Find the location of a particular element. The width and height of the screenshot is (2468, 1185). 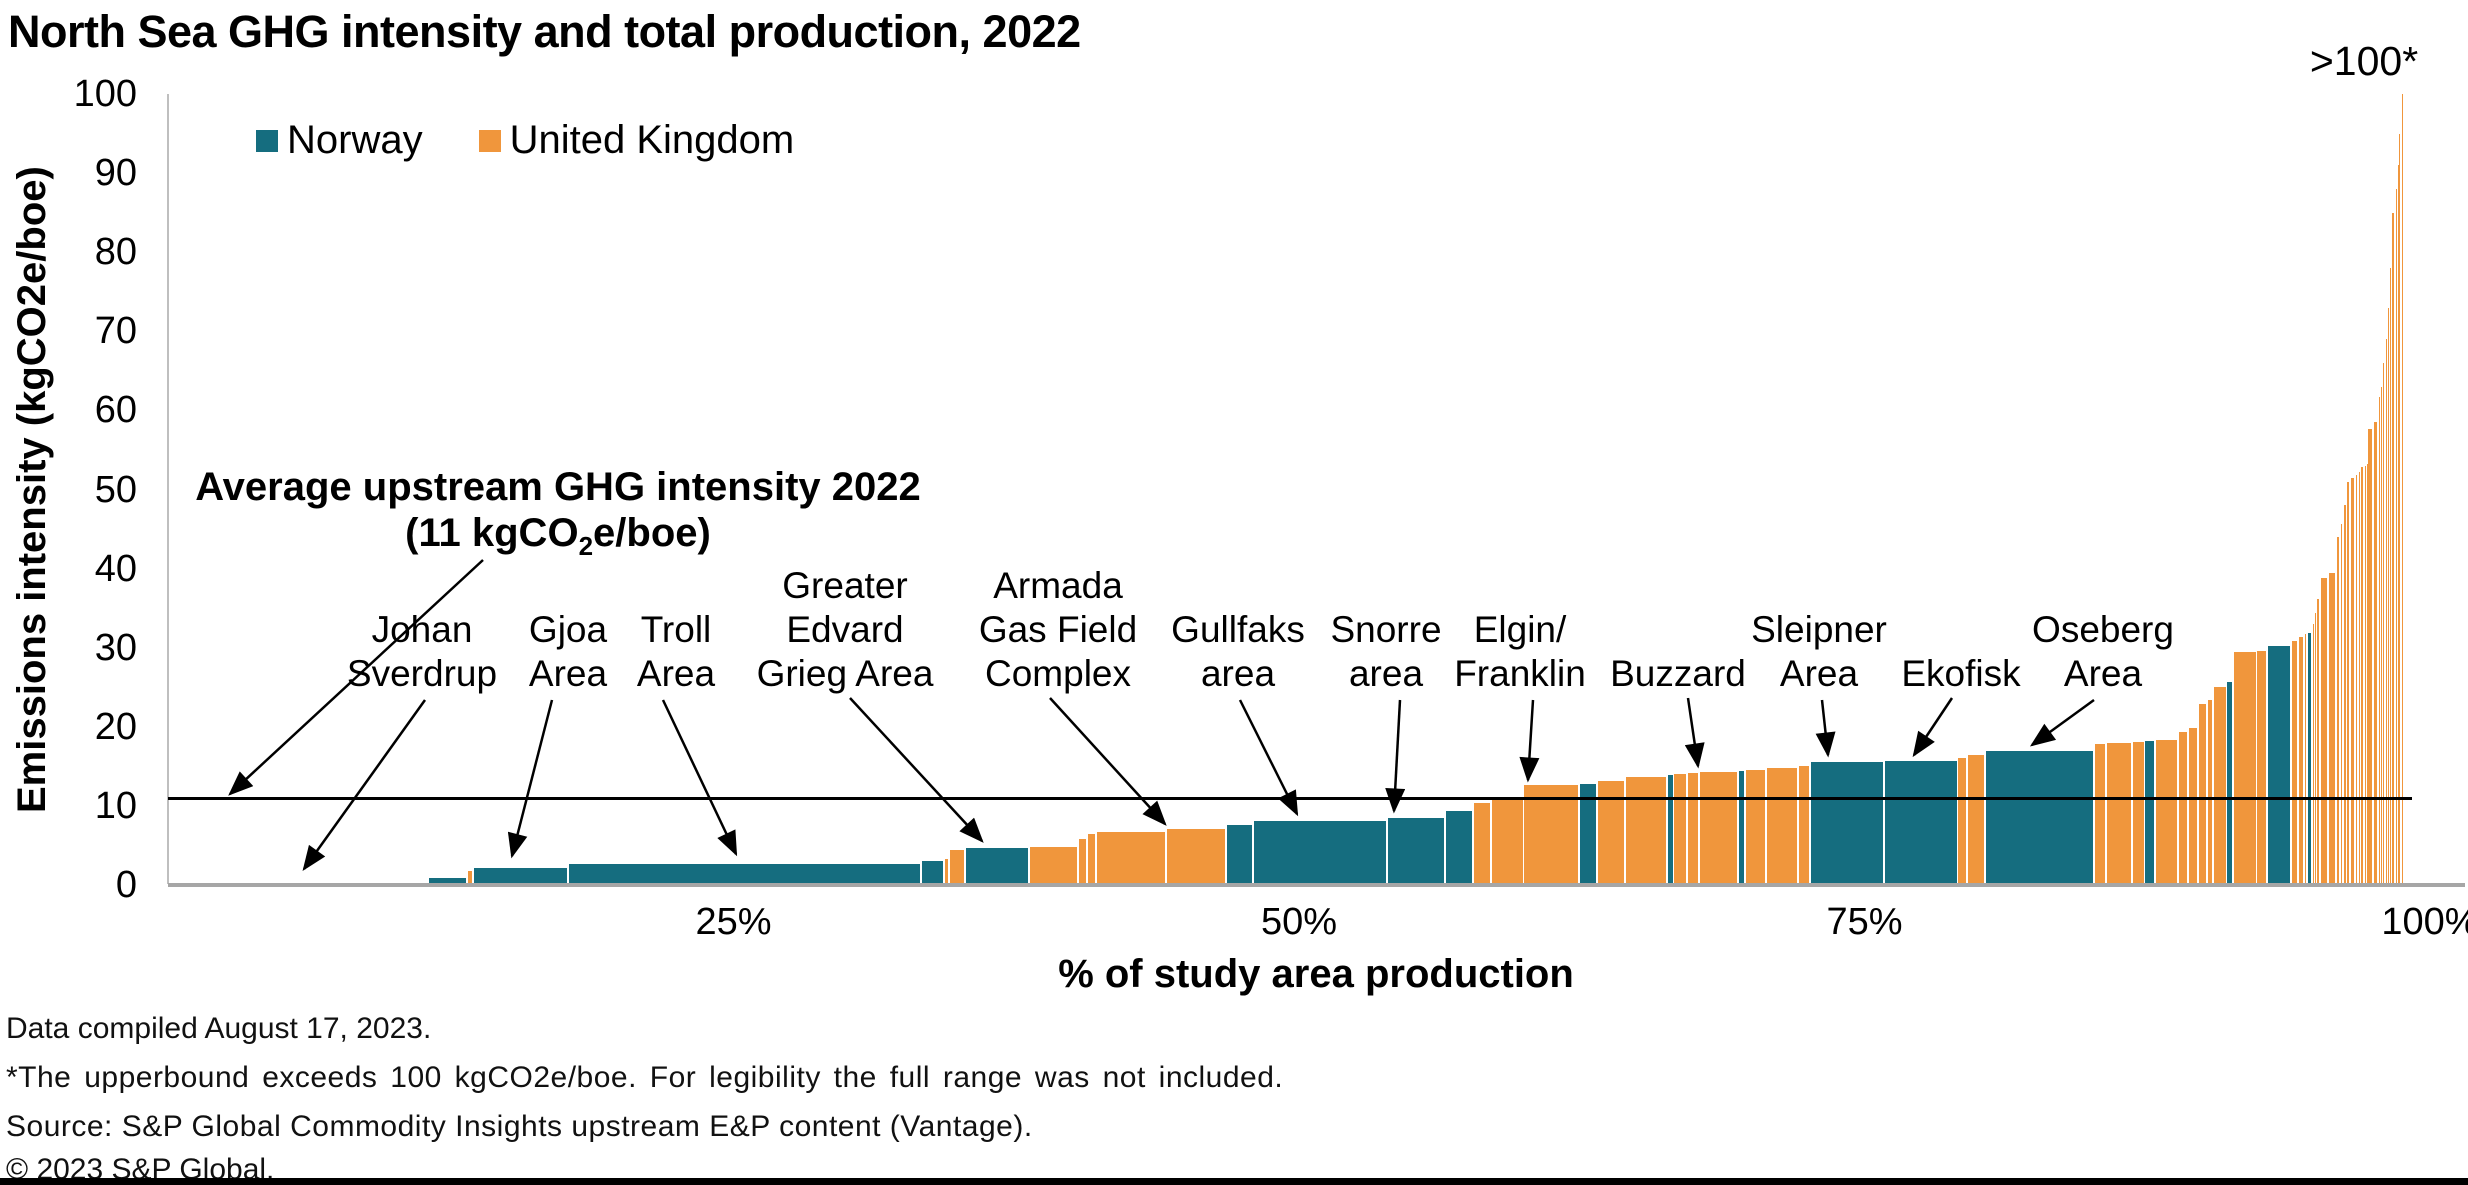

legend: Norway United Kingdom is located at coordinates (525, 140).